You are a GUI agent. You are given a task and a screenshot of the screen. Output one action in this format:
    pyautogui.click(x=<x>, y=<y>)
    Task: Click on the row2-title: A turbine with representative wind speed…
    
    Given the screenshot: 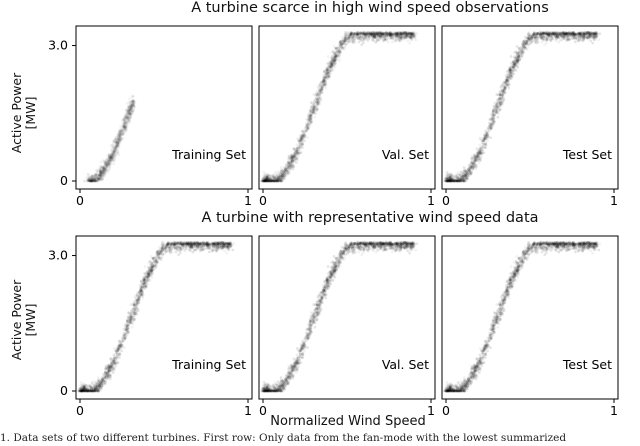 What is the action you would take?
    pyautogui.click(x=370, y=218)
    